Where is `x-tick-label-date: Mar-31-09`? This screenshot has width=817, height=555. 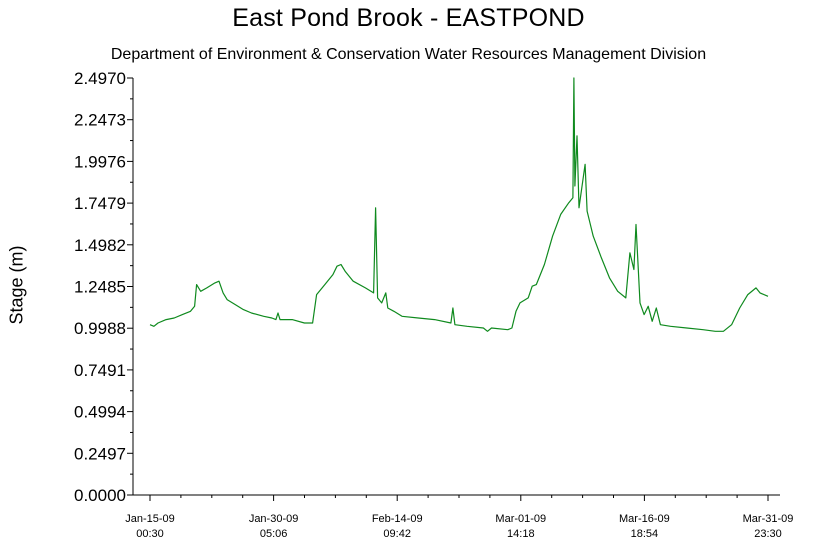
x-tick-label-date: Mar-31-09 is located at coordinates (768, 519).